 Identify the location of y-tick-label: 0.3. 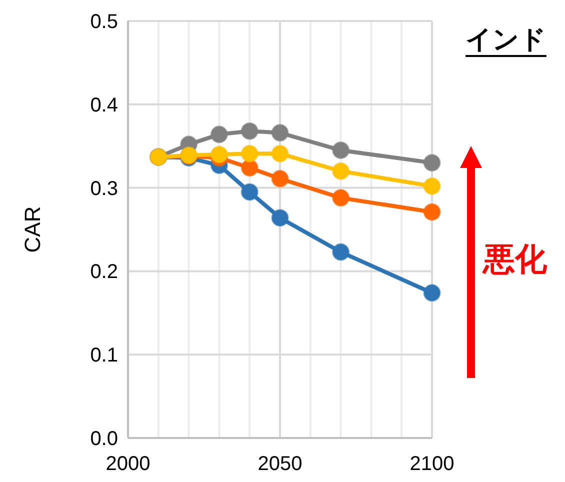
(104, 189).